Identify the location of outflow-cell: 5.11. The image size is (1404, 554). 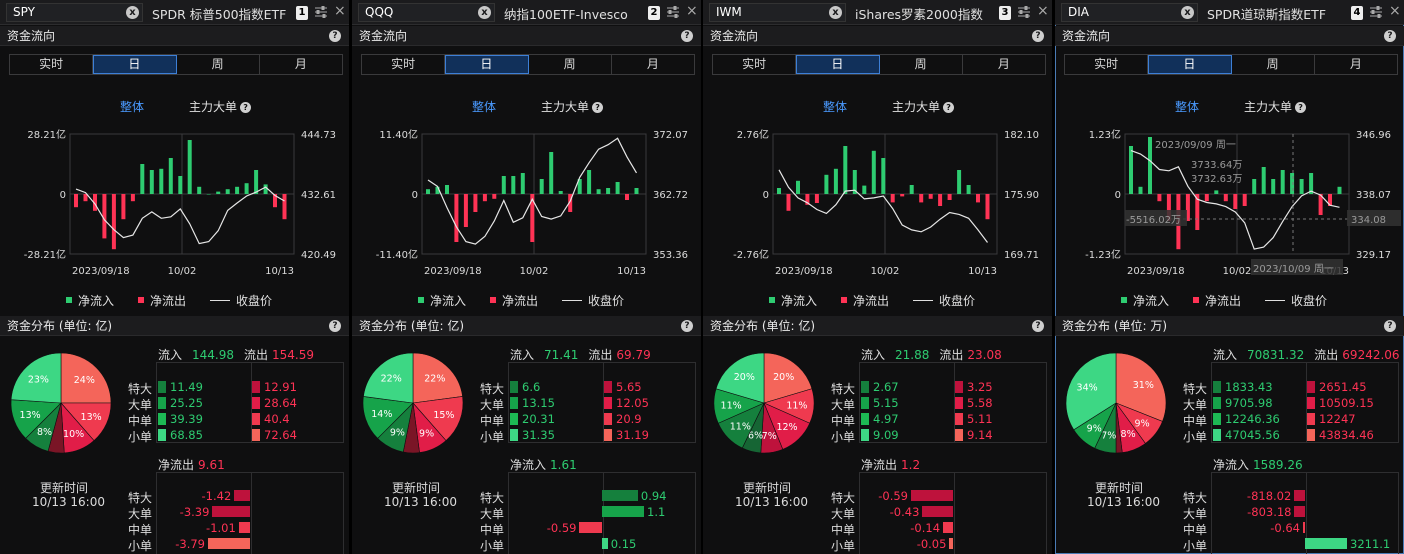
(974, 419).